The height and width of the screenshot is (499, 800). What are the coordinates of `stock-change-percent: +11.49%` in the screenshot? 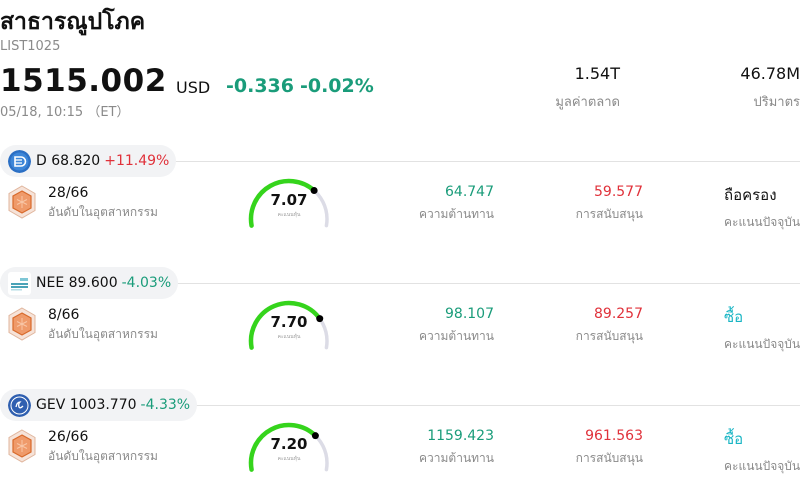 It's located at (137, 161).